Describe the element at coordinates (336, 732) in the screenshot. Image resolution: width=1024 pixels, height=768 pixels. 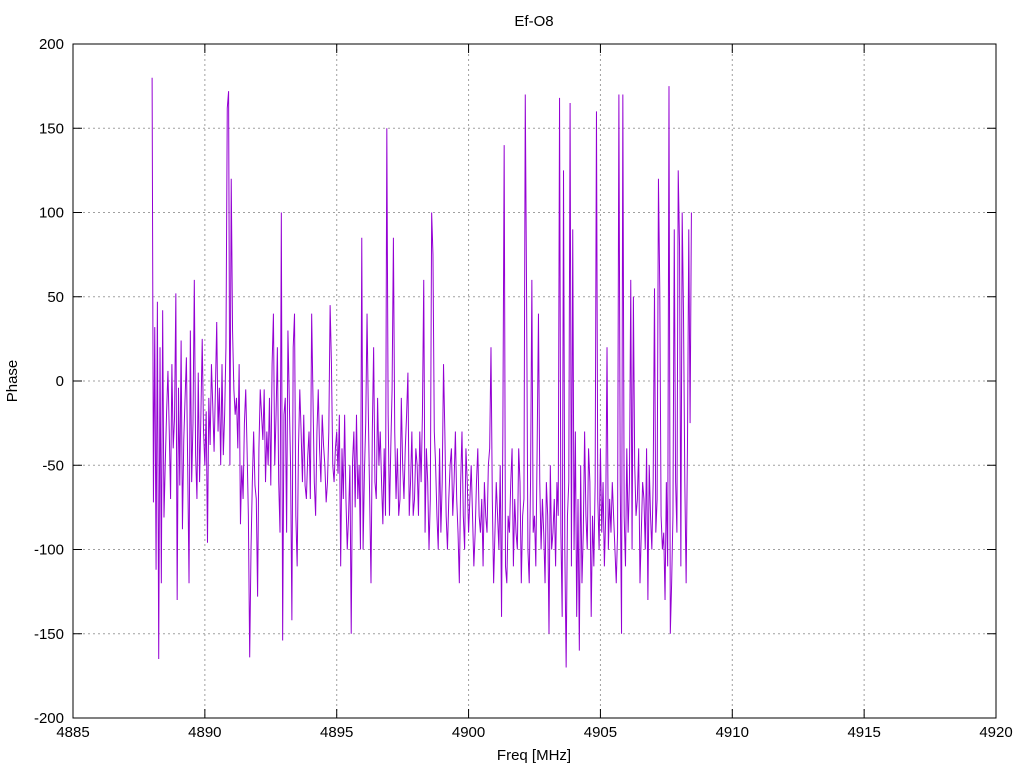
I see `x-tick-label: 4895` at that location.